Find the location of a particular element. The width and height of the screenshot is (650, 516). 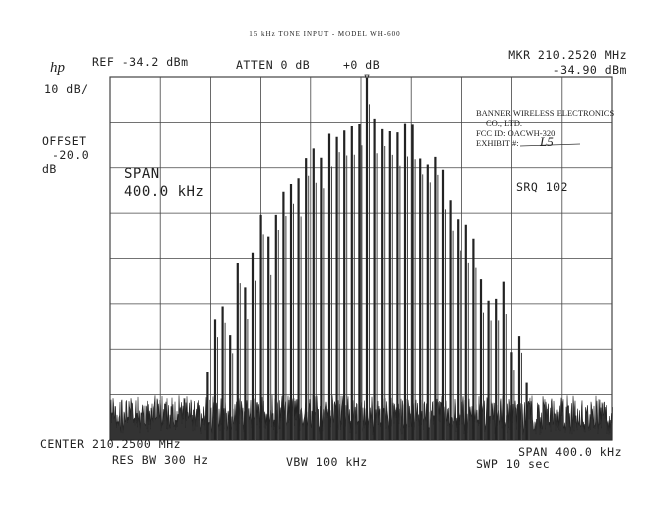

stamp-underline is located at coordinates (550, 145).